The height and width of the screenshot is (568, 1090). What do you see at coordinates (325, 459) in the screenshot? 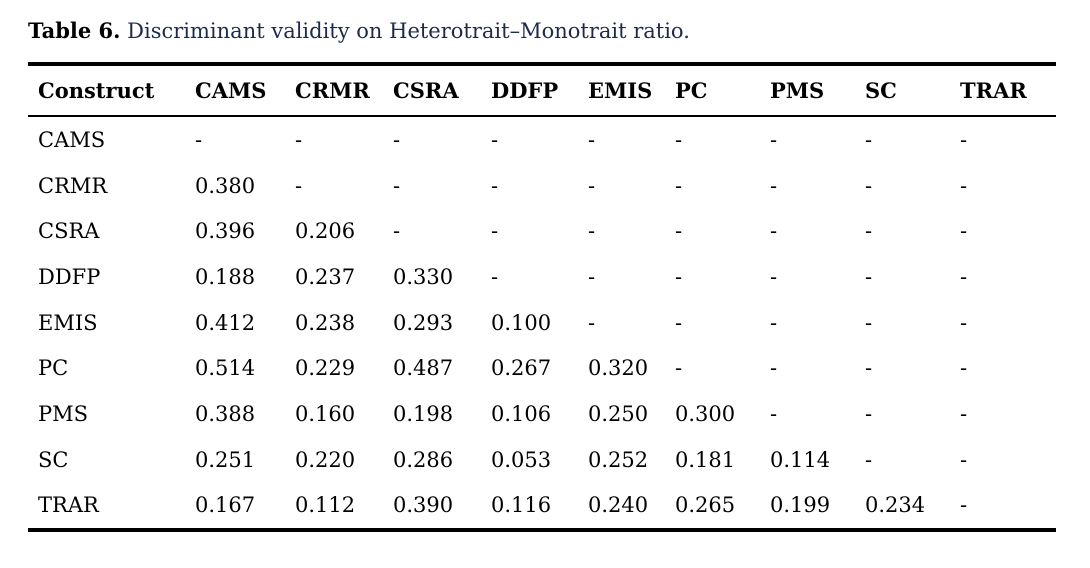
I see `cell-value: 0.220` at bounding box center [325, 459].